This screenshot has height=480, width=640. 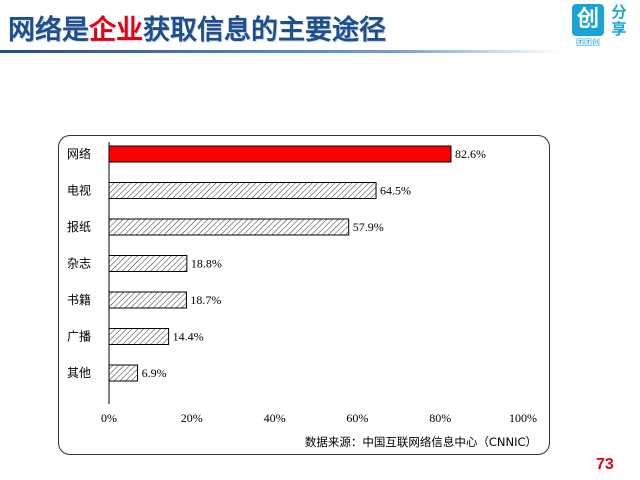 What do you see at coordinates (79, 153) in the screenshot?
I see `category-label-0: 网络` at bounding box center [79, 153].